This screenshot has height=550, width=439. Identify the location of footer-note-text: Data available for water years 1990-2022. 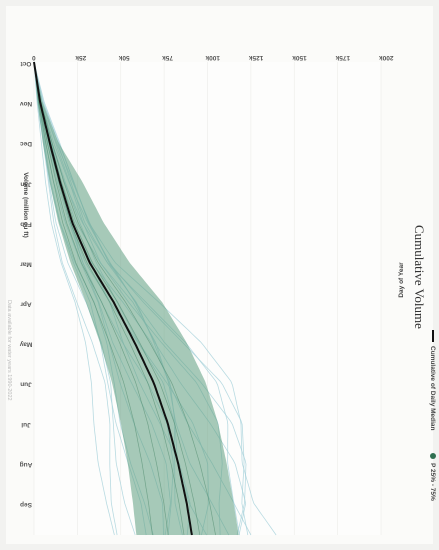
(9, 350).